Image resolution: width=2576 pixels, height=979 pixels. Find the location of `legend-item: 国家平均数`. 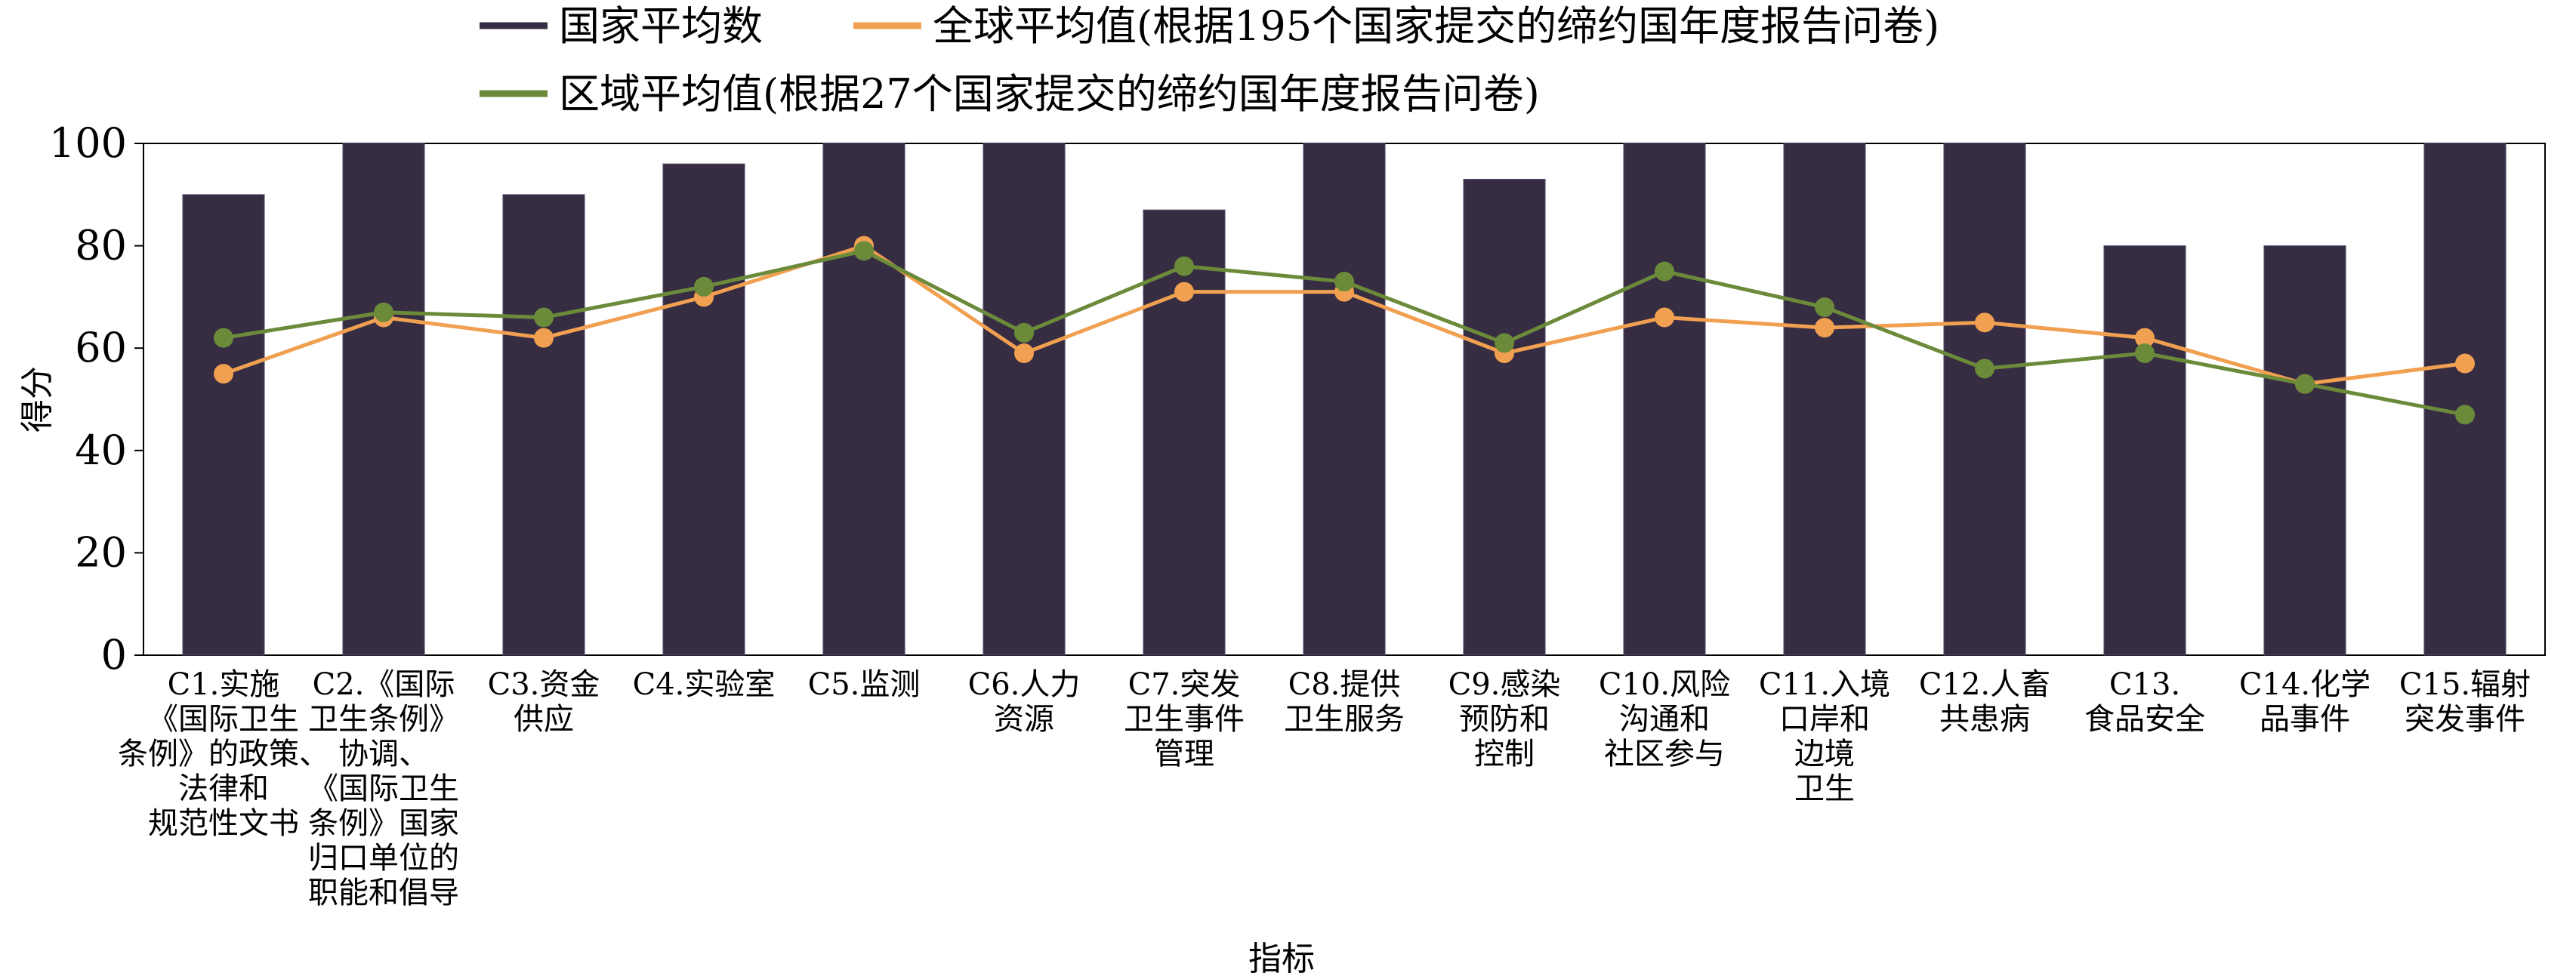

legend-item: 国家平均数 is located at coordinates (621, 26).